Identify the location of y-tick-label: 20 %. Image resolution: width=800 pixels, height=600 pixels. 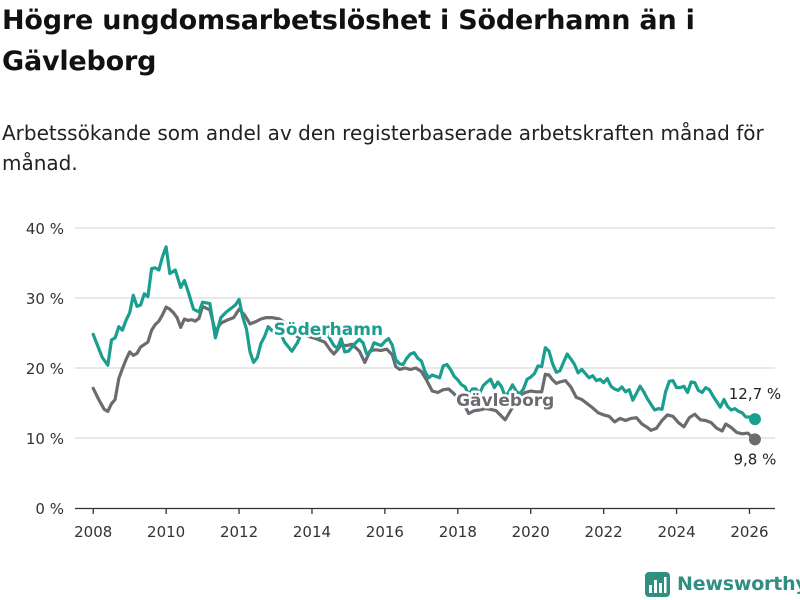
(45, 369).